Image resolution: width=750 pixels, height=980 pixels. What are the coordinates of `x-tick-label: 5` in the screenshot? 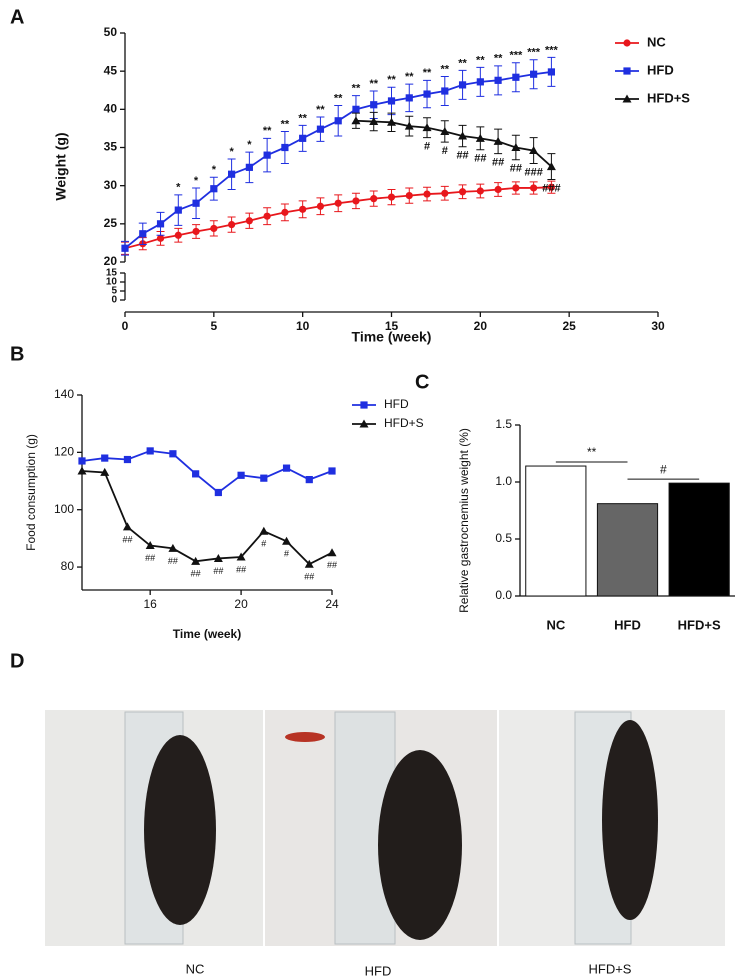 It's located at (213, 326).